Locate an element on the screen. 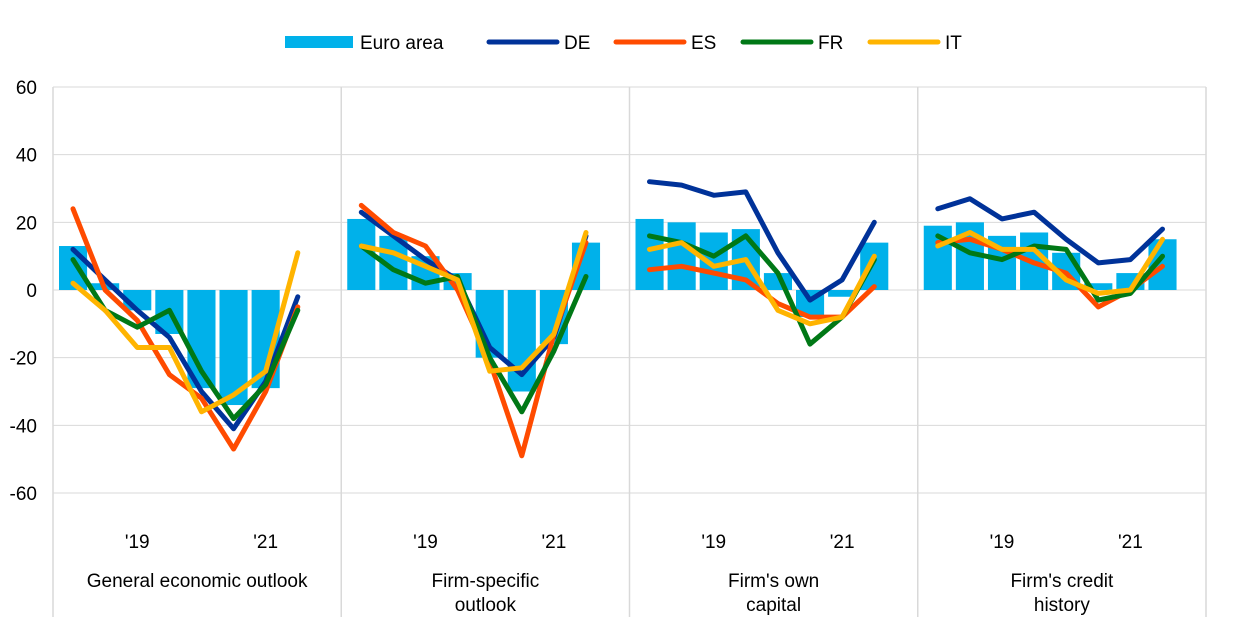 The image size is (1240, 635). legend-item-euro-area: Euro area is located at coordinates (364, 43).